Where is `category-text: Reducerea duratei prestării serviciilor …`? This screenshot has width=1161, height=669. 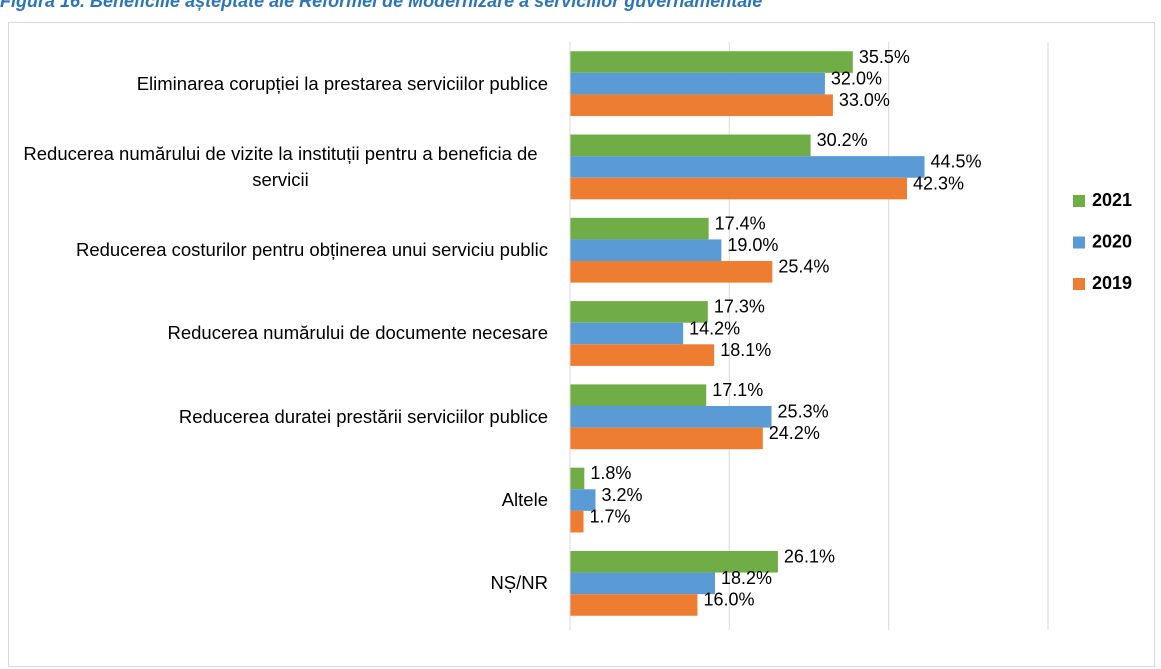 category-text: Reducerea duratei prestării serviciilor … is located at coordinates (363, 416).